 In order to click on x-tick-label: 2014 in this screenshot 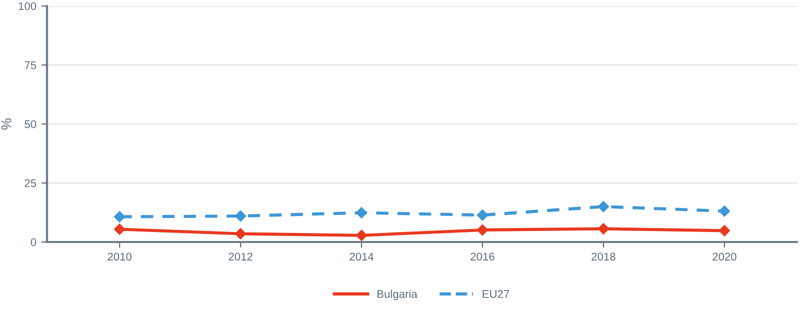, I will do `click(362, 256)`.